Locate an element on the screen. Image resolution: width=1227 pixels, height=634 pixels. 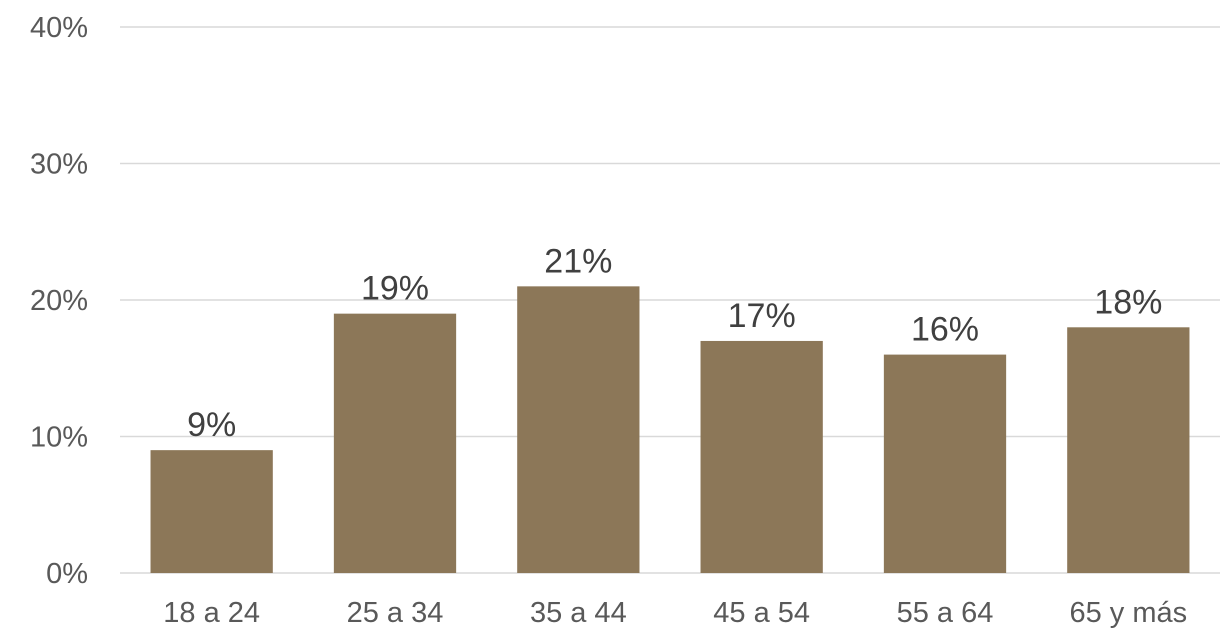
y-axis-ticks: 0% 10% 20% 30% 40% is located at coordinates (59, 301).